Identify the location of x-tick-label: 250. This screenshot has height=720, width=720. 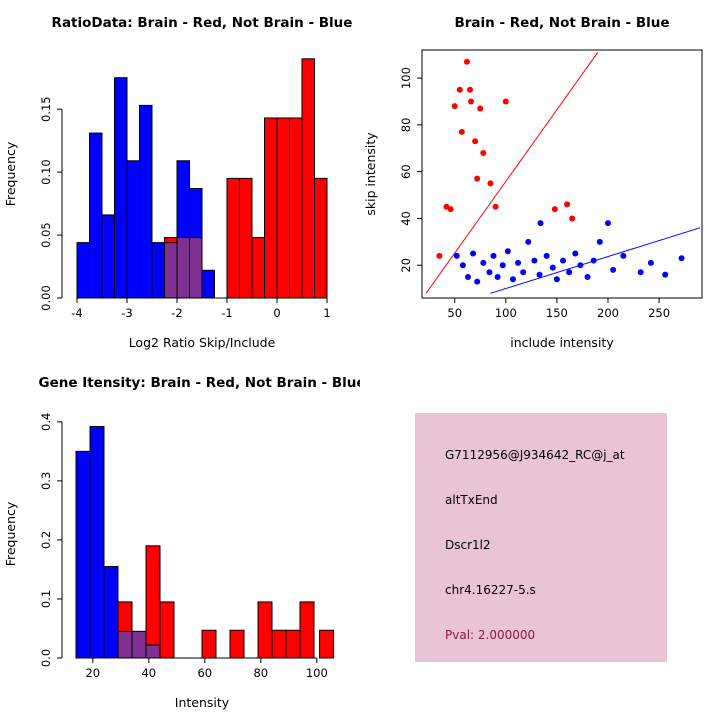
(659, 313).